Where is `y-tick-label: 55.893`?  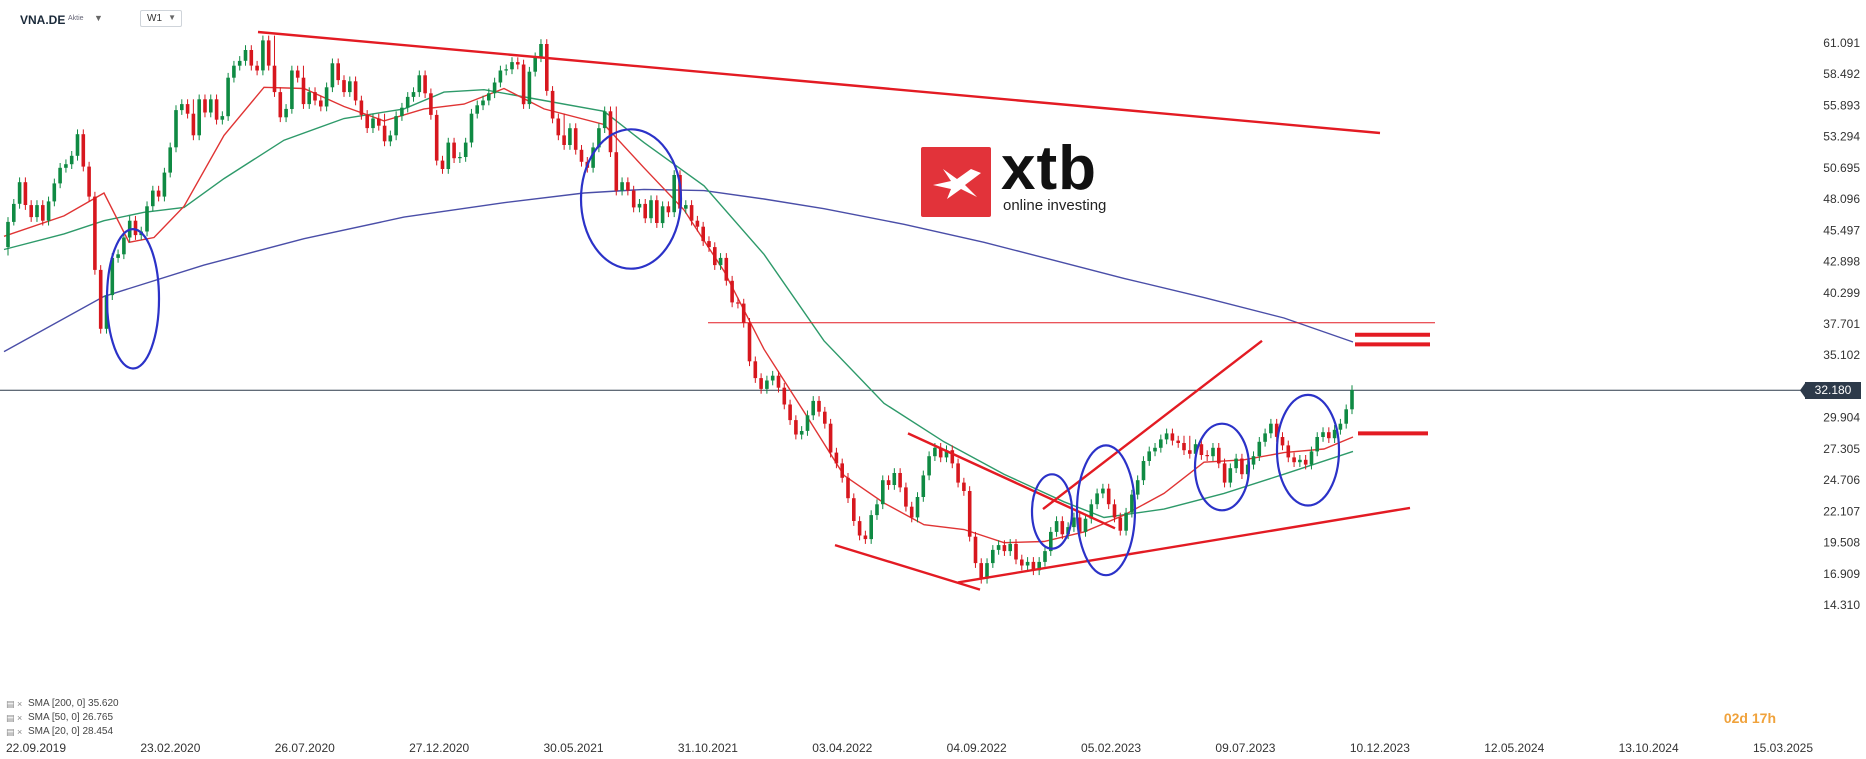
y-tick-label: 55.893 is located at coordinates (1841, 105).